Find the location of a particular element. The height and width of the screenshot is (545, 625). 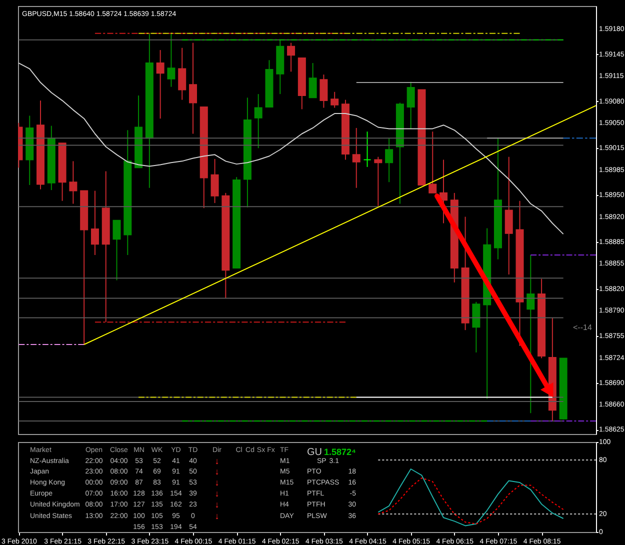

annotation: <--14 is located at coordinates (582, 327).